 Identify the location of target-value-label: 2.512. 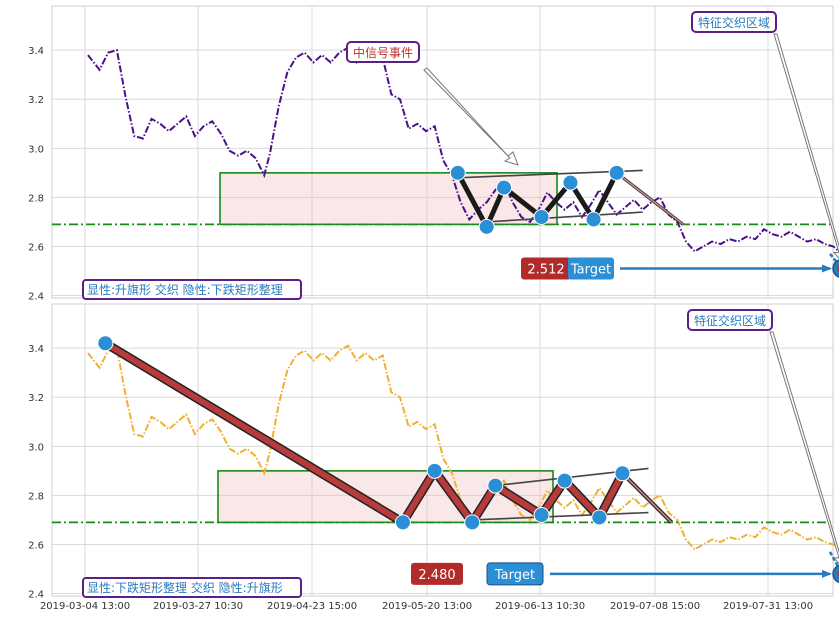
(545, 270).